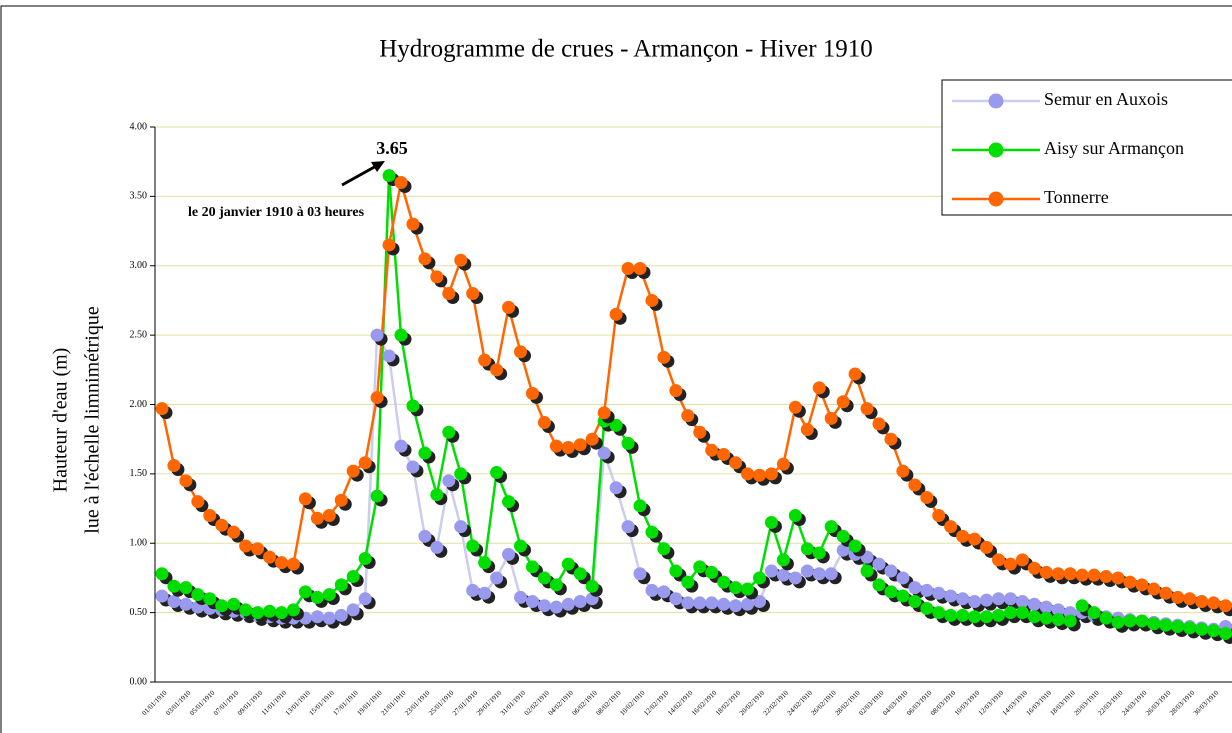 This screenshot has width=1232, height=733. I want to click on y-axis-label: lue à l'échelle limnimétrique, so click(93, 420).